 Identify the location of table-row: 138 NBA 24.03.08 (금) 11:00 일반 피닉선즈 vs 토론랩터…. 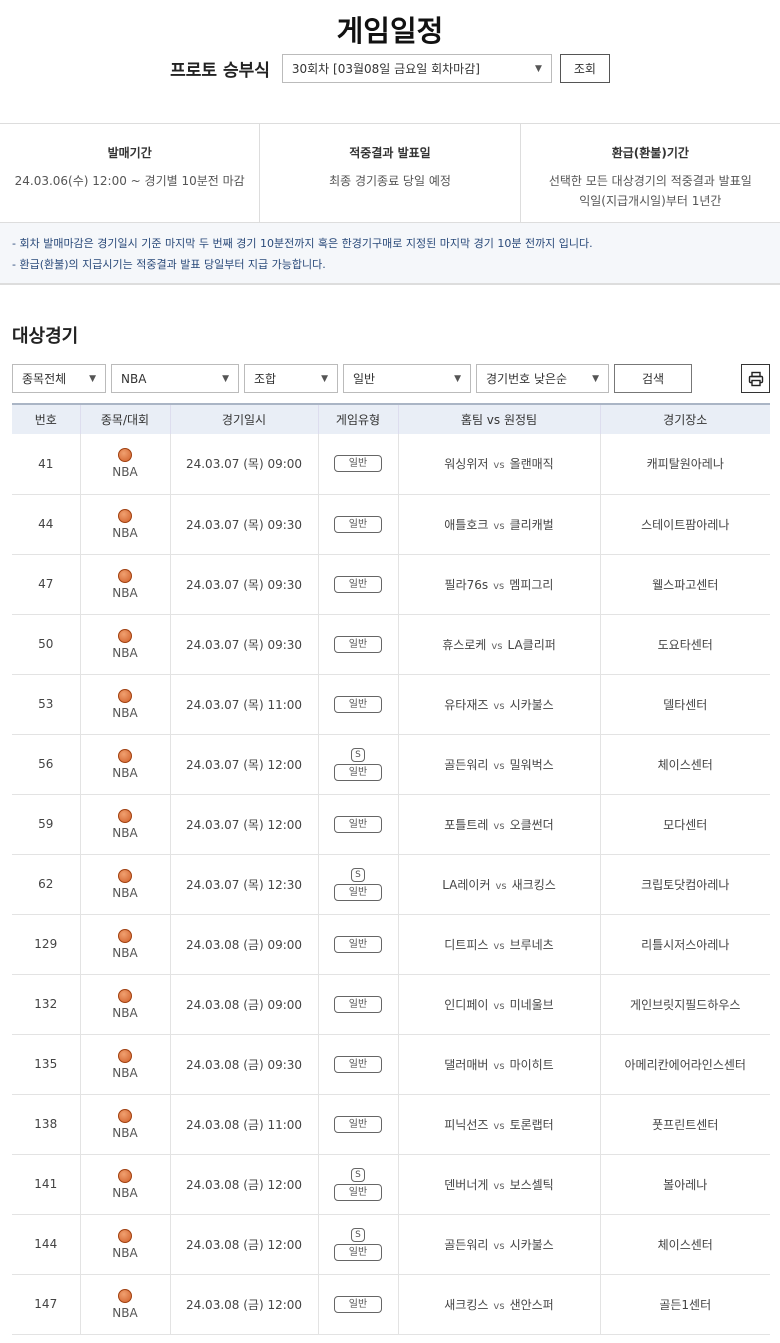
(391, 1124).